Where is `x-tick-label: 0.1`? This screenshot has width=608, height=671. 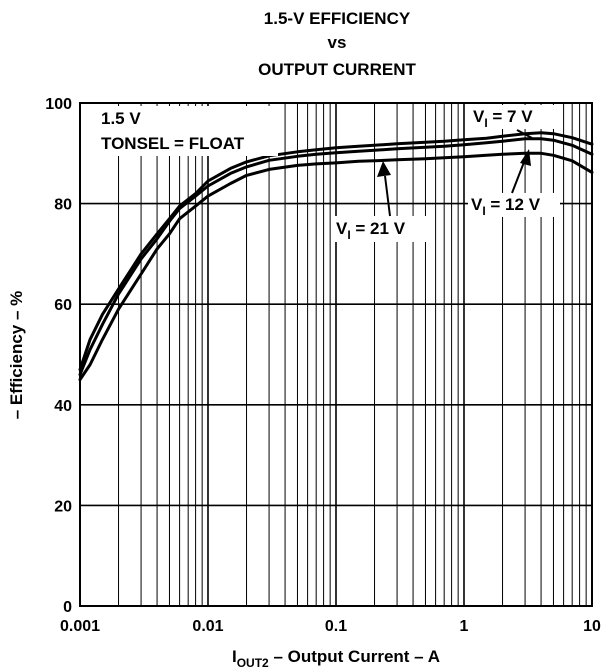 x-tick-label: 0.1 is located at coordinates (336, 626).